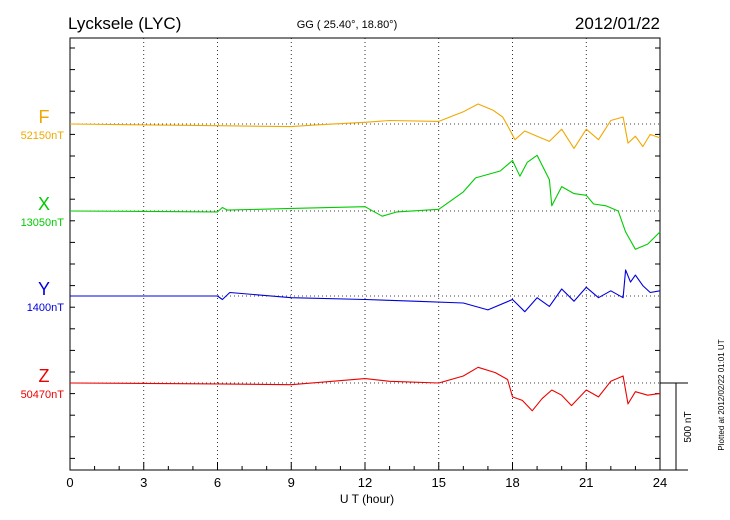 This screenshot has height=520, width=730. I want to click on x-tick-label: 0, so click(69, 482).